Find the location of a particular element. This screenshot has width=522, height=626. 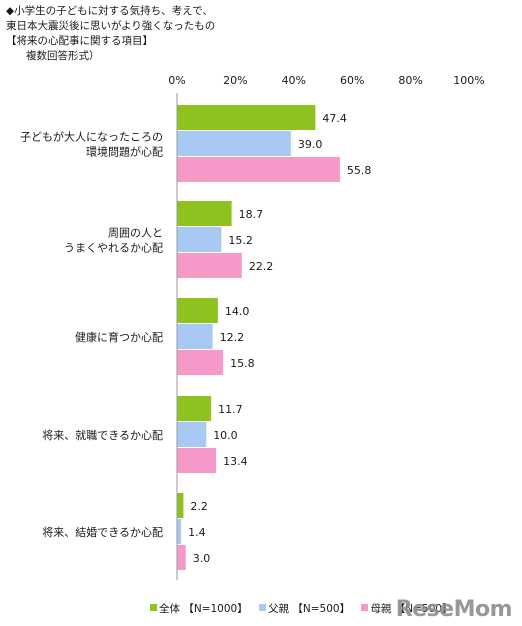

legend-item-mother: 母親 【N=500】 is located at coordinates (406, 609).